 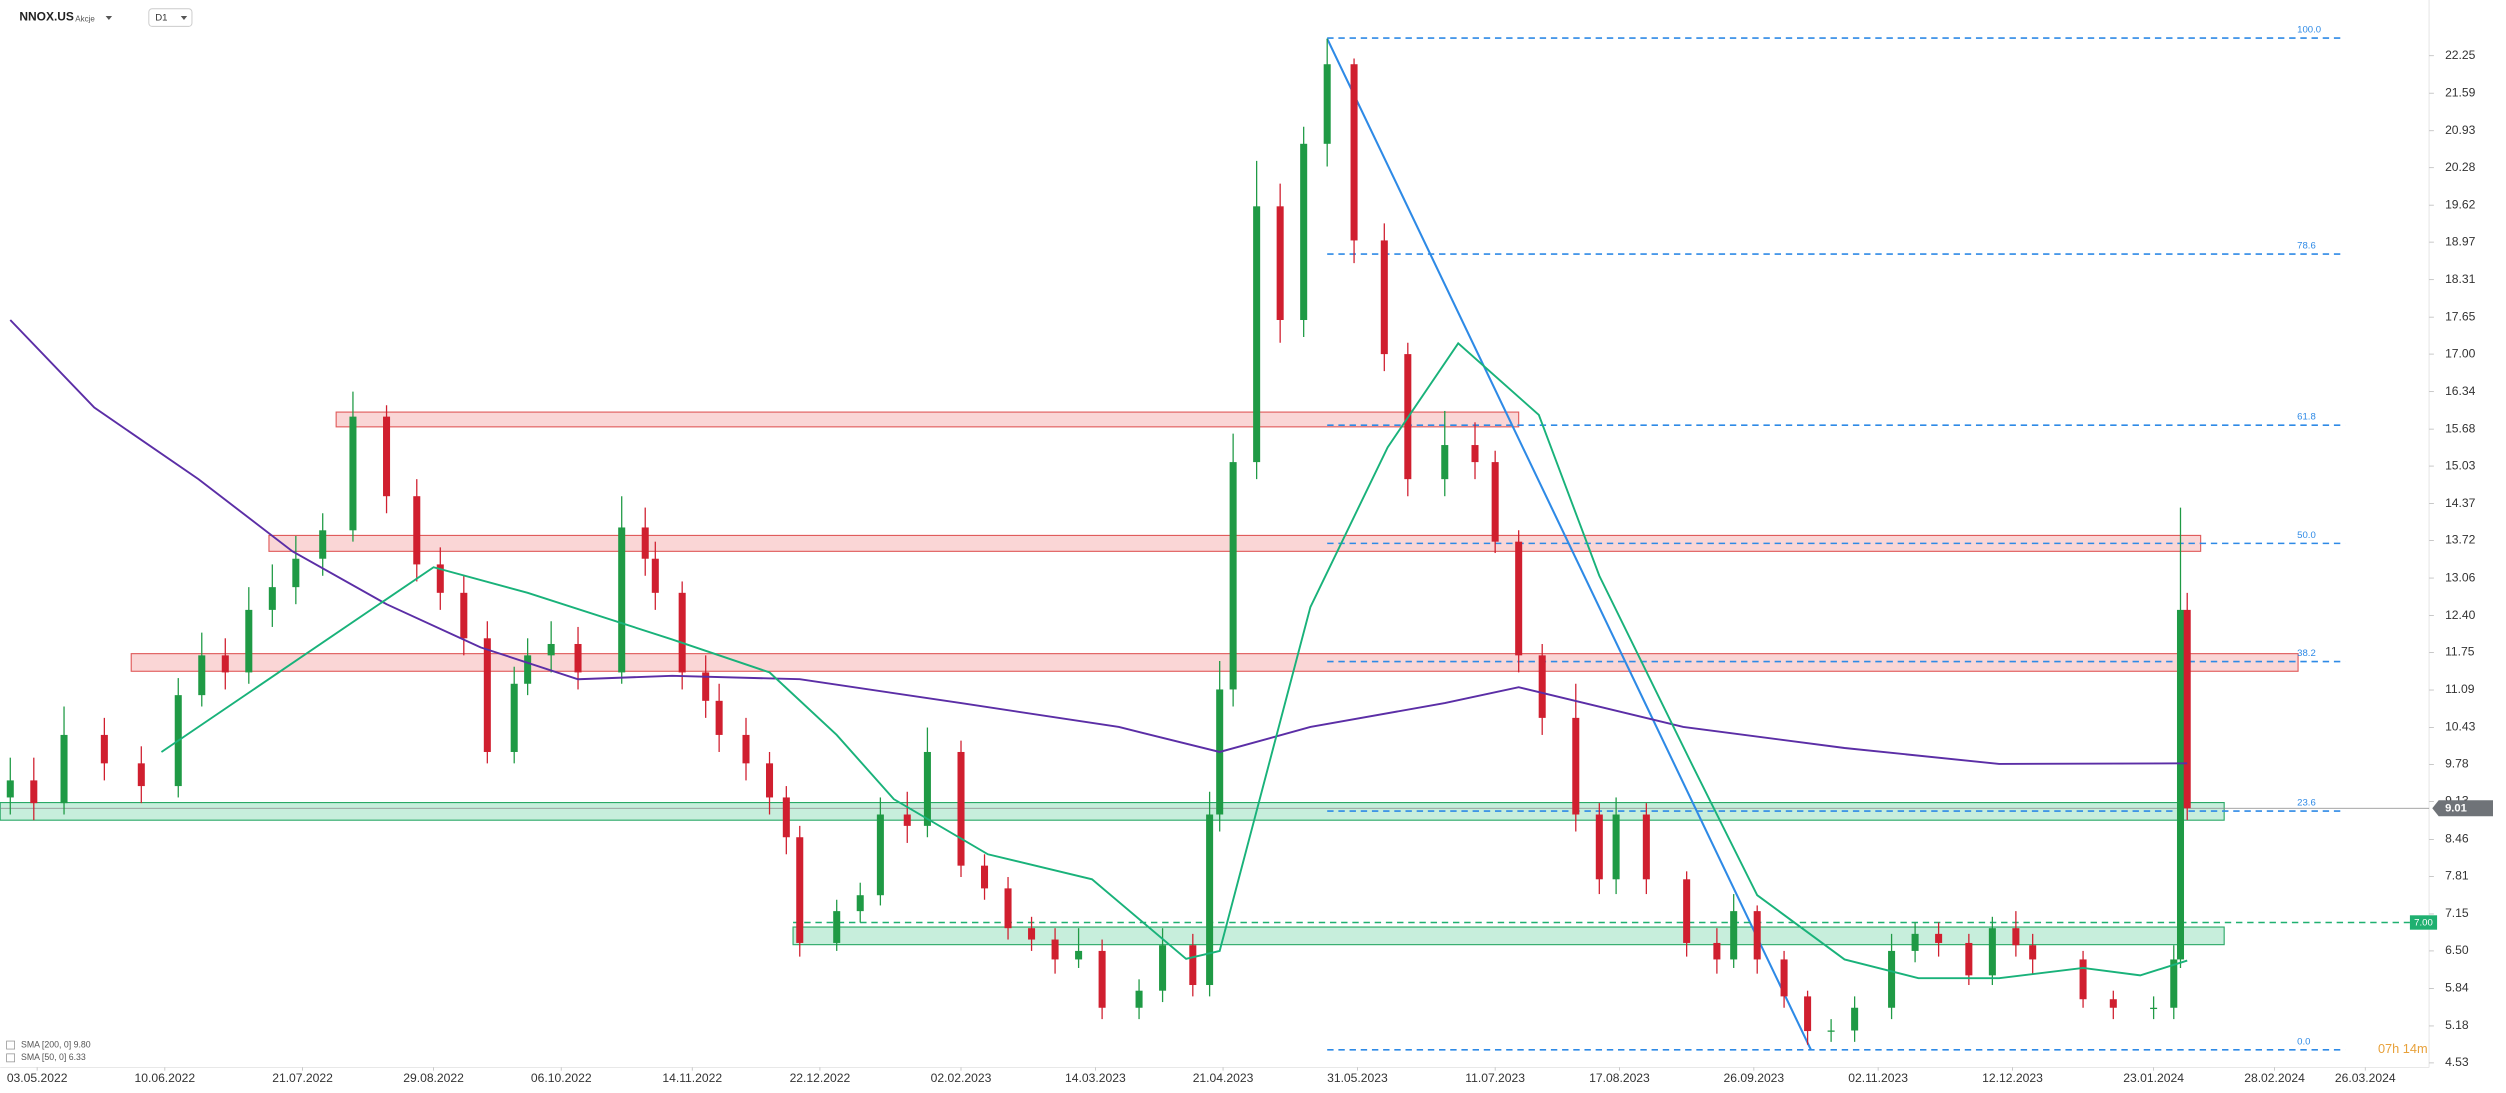 What do you see at coordinates (2456, 809) in the screenshot?
I see `last-price-label: 9.01` at bounding box center [2456, 809].